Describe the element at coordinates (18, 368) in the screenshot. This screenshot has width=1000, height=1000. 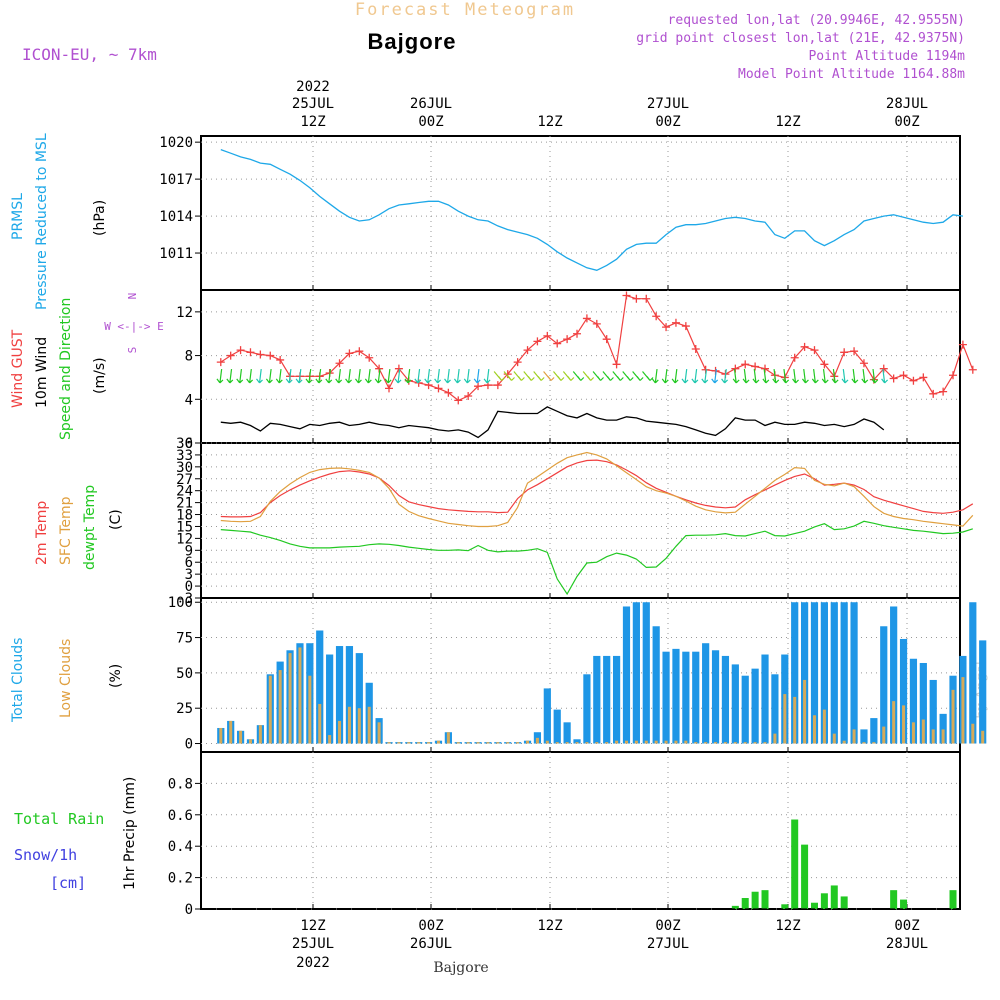
I see `gust-label: Wind GUST` at that location.